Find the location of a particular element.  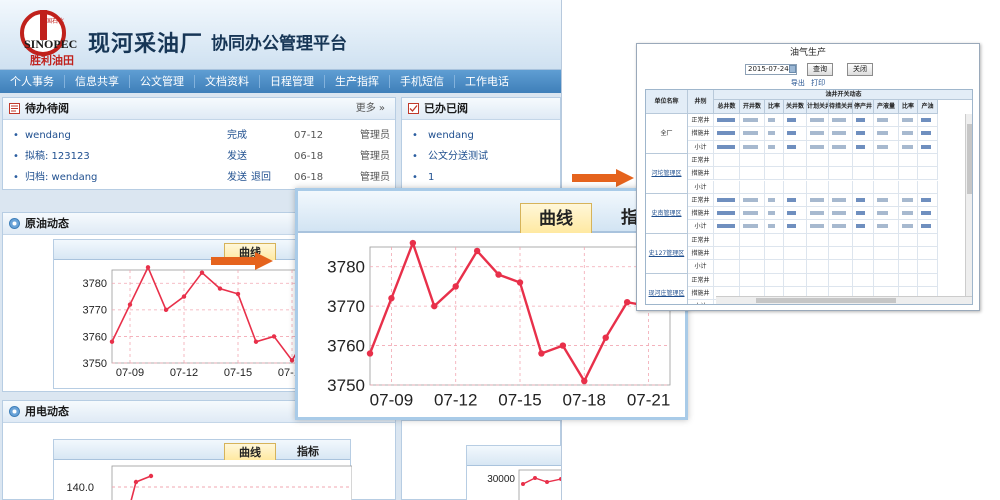

y-tick-label: 3780 is located at coordinates (95, 284).